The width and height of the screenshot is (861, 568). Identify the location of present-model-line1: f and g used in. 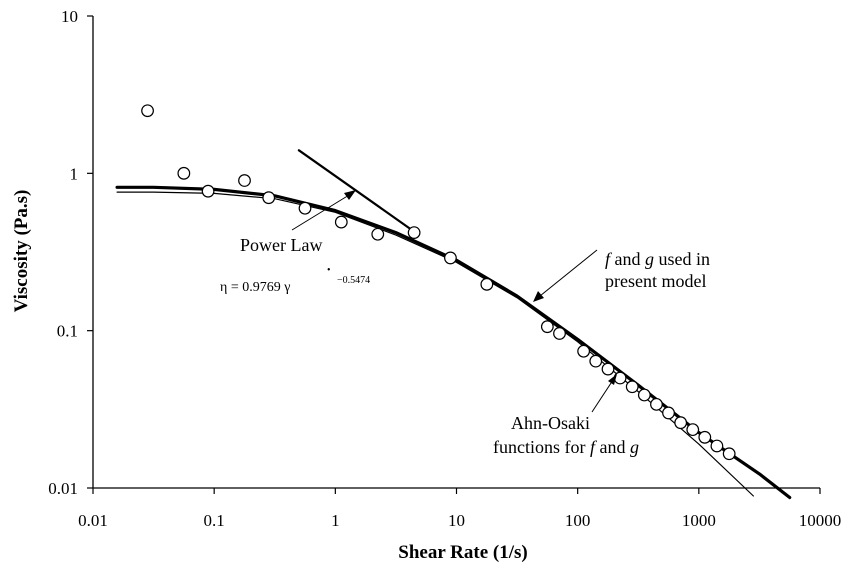
(657, 259).